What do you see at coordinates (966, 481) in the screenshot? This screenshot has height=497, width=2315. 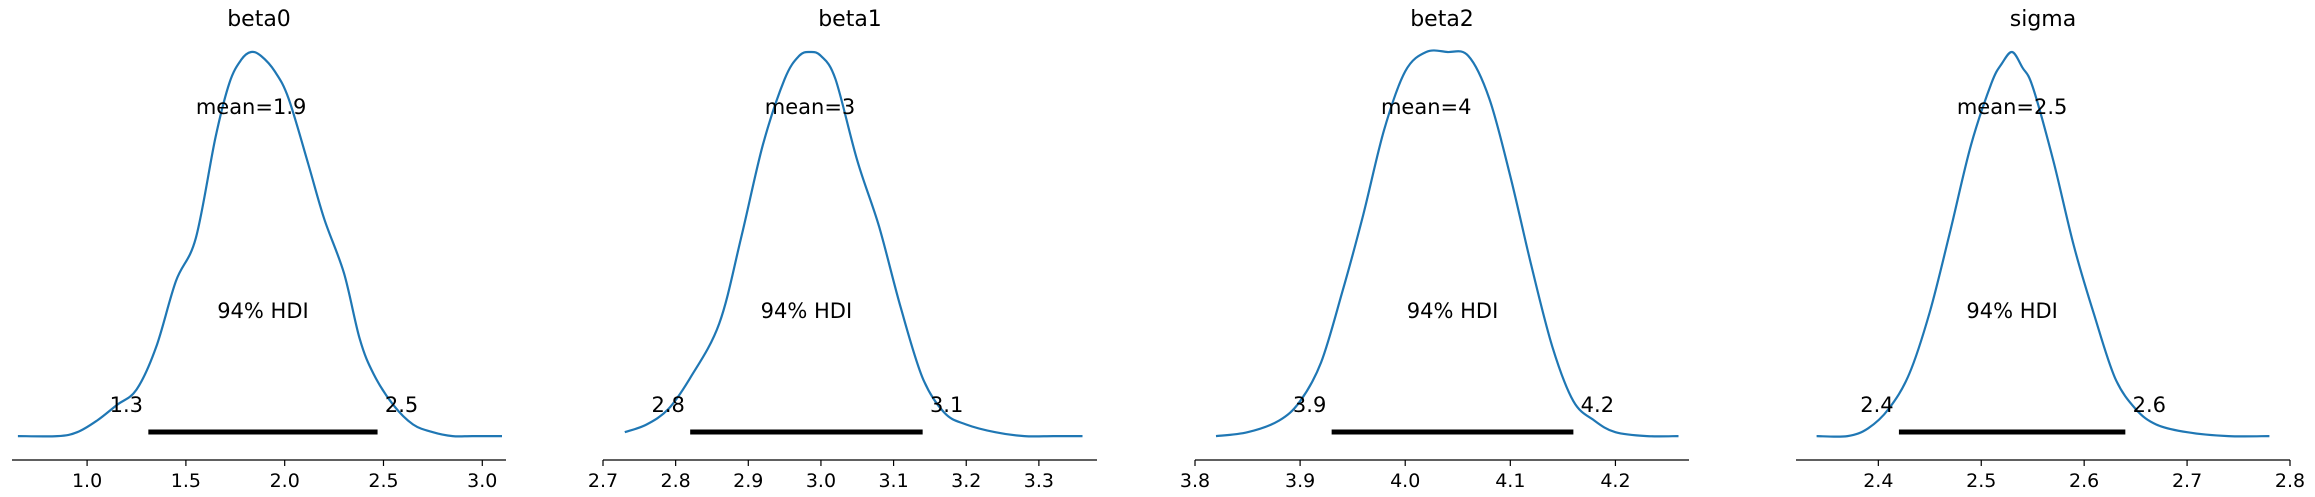 I see `x-tick-label: 3.2` at bounding box center [966, 481].